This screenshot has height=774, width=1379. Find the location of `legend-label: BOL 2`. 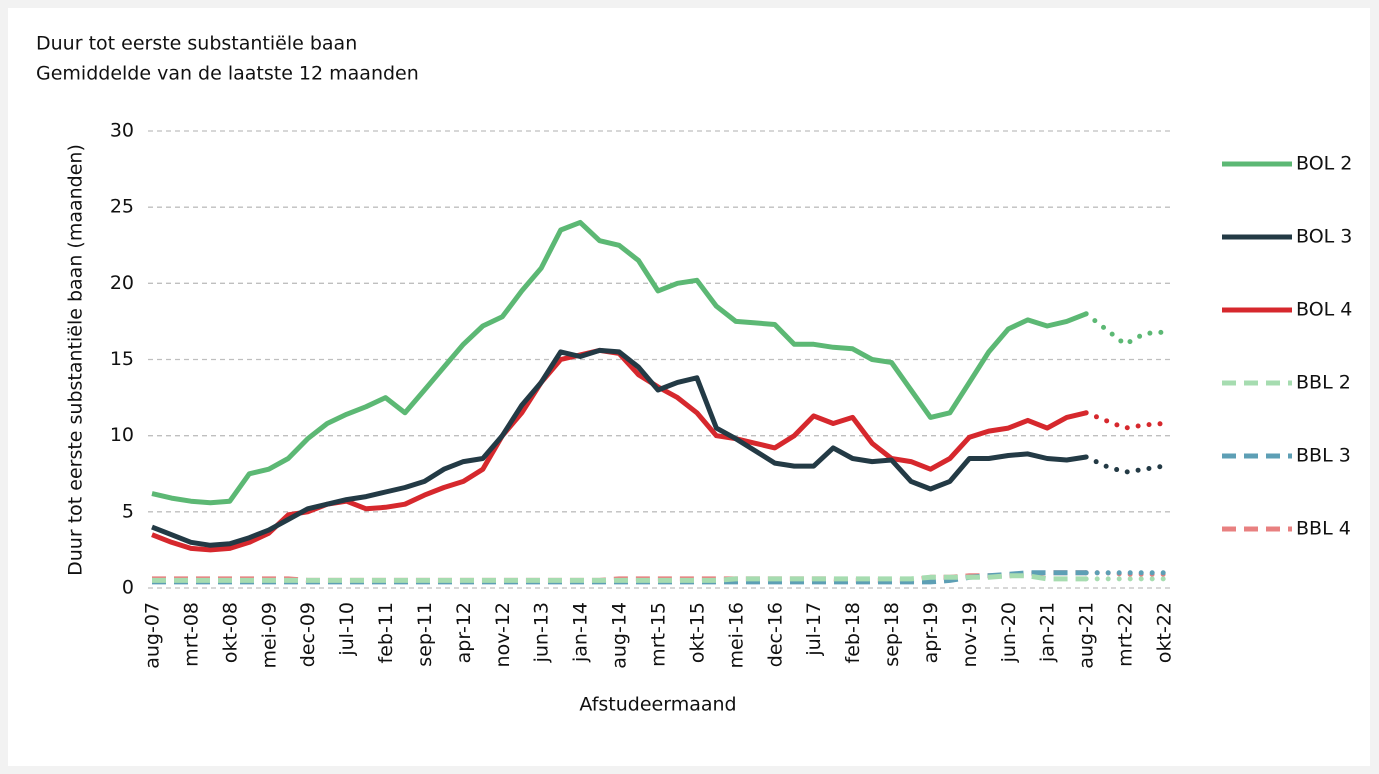

legend-label: BOL 2 is located at coordinates (1324, 164).